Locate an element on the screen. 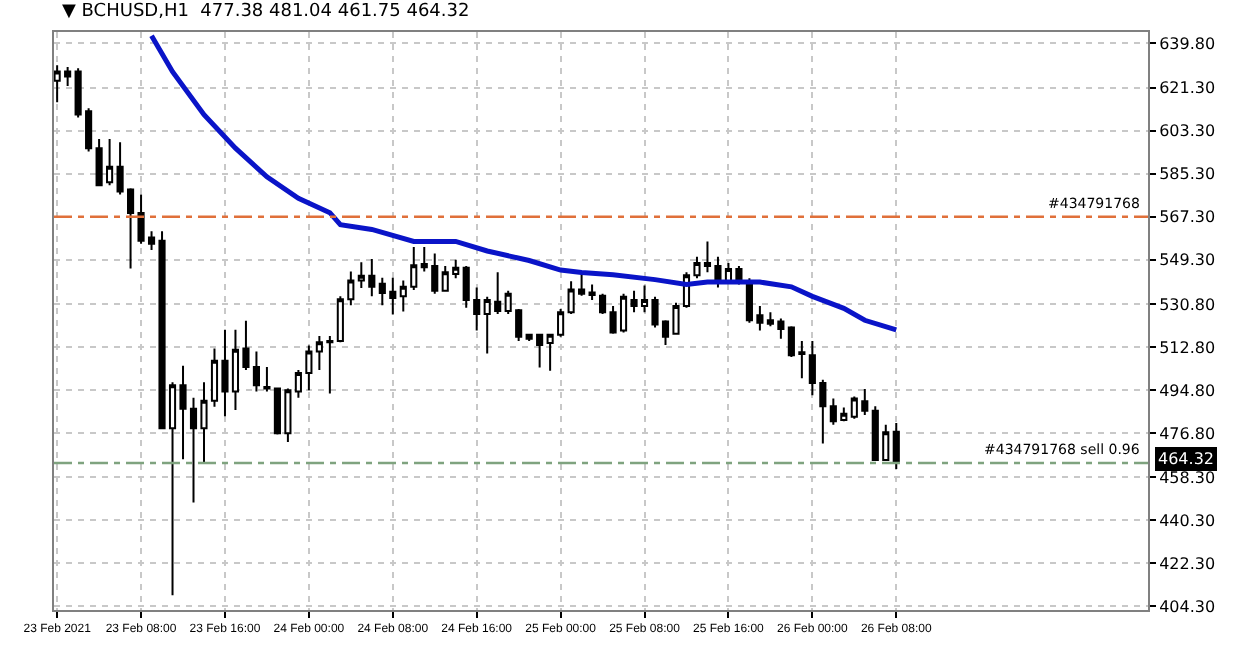 The image size is (1240, 660). y-tick-label: 494.80 is located at coordinates (1187, 390).